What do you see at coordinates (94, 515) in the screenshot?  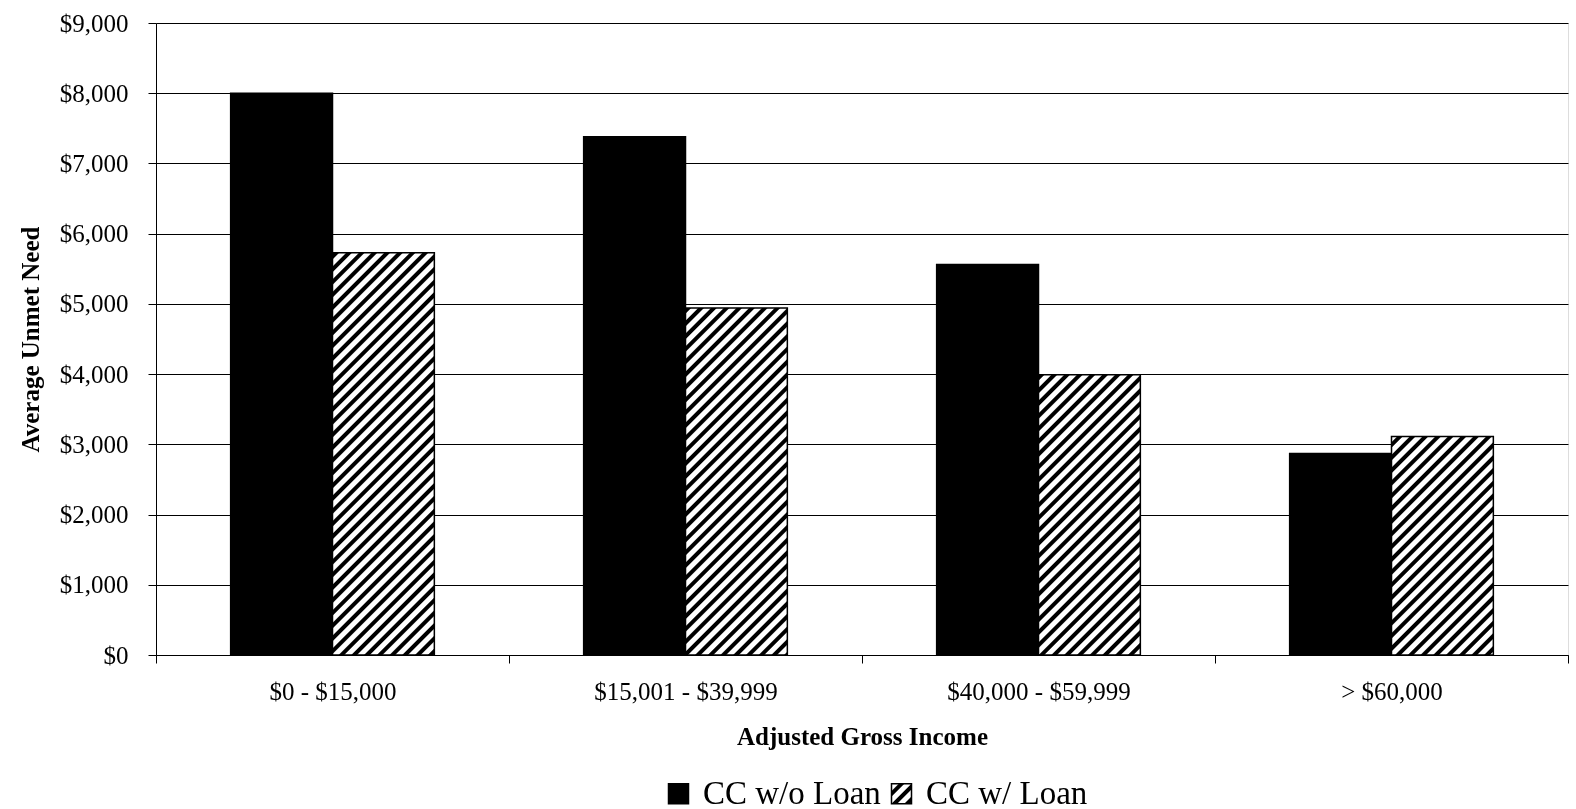 I see `y-tick-label: $2,000` at bounding box center [94, 515].